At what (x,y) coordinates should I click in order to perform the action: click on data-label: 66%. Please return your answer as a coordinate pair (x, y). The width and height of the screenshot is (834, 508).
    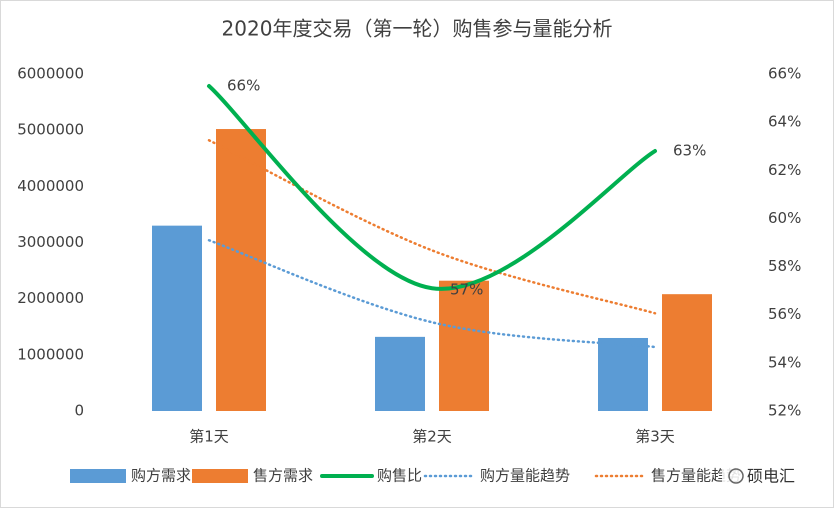
    Looking at the image, I should click on (243, 86).